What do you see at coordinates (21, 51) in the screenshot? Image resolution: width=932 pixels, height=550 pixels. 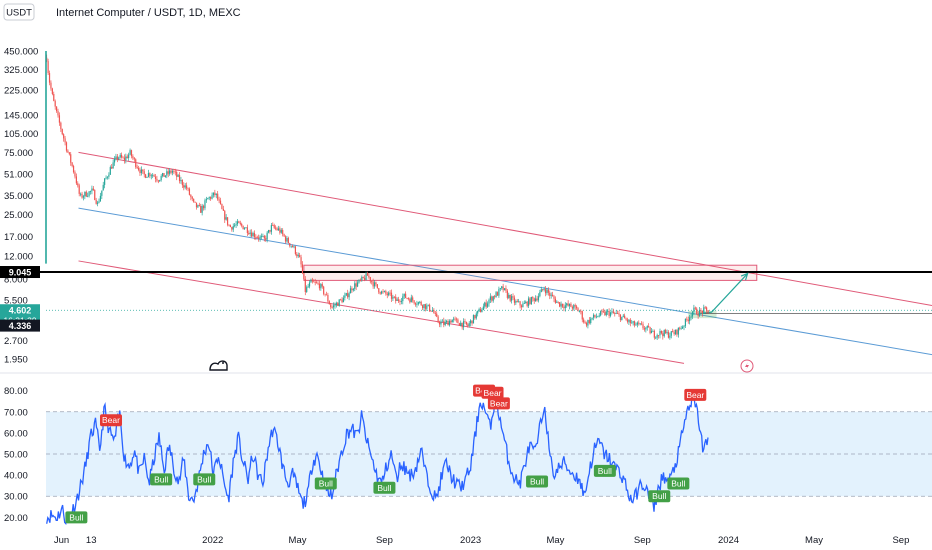 I see `price-tick-label: 450.000` at bounding box center [21, 51].